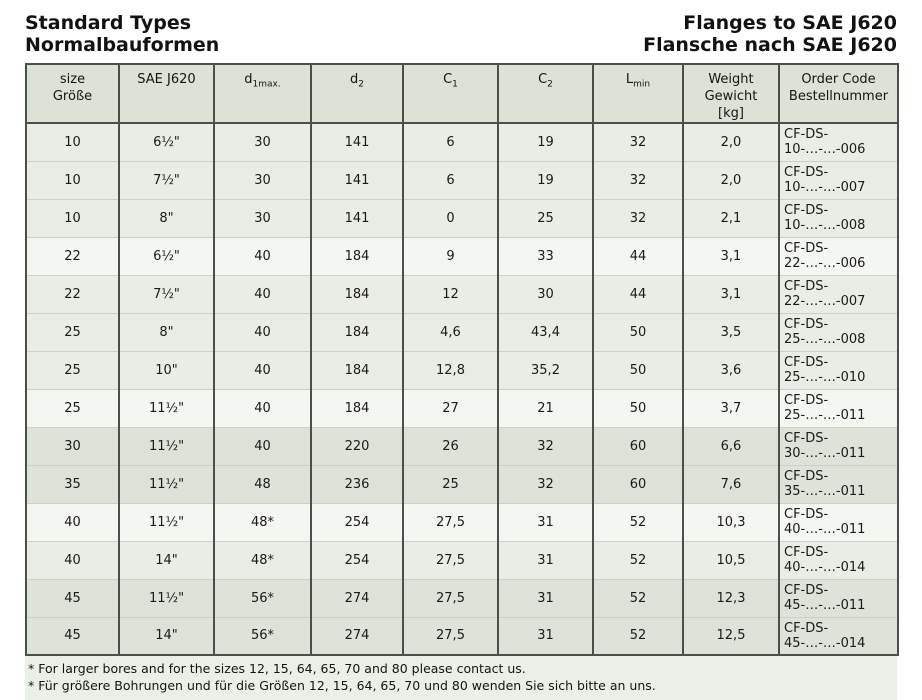  I want to click on cell-sae: 10", so click(166, 369).